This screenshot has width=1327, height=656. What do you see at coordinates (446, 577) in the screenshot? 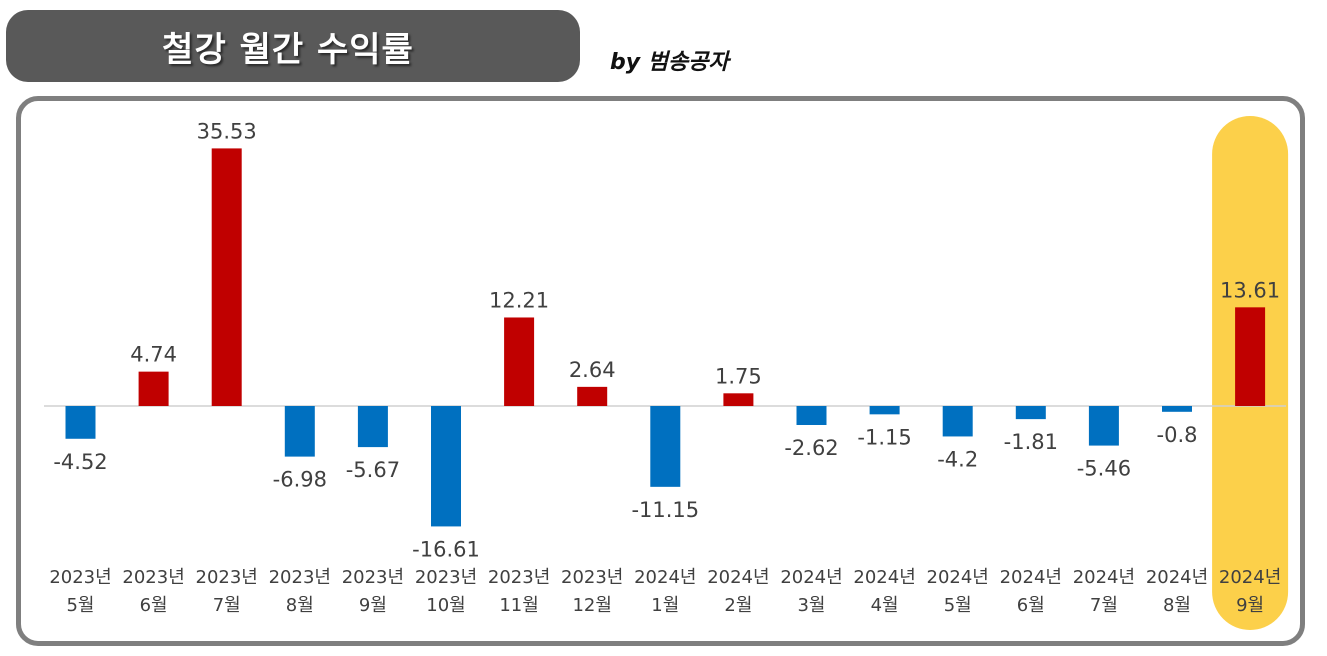
I see `tick-year-5: 2023년` at bounding box center [446, 577].